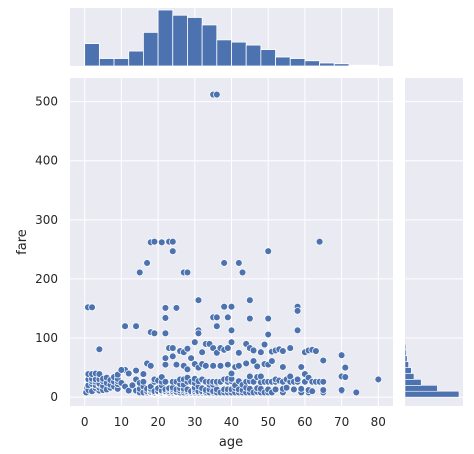 Image resolution: width=474 pixels, height=454 pixels. I want to click on x-tick-label: 40, so click(231, 422).